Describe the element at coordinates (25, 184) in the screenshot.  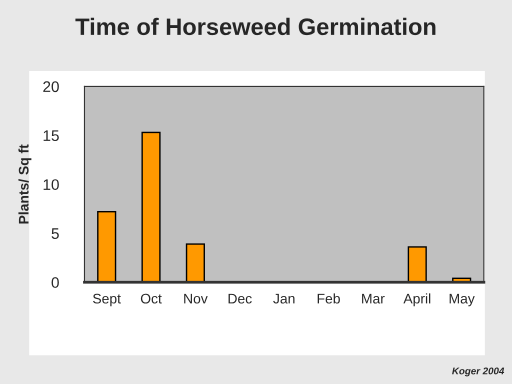
I see `y-axis-title: Plants/ Sq ft` at that location.